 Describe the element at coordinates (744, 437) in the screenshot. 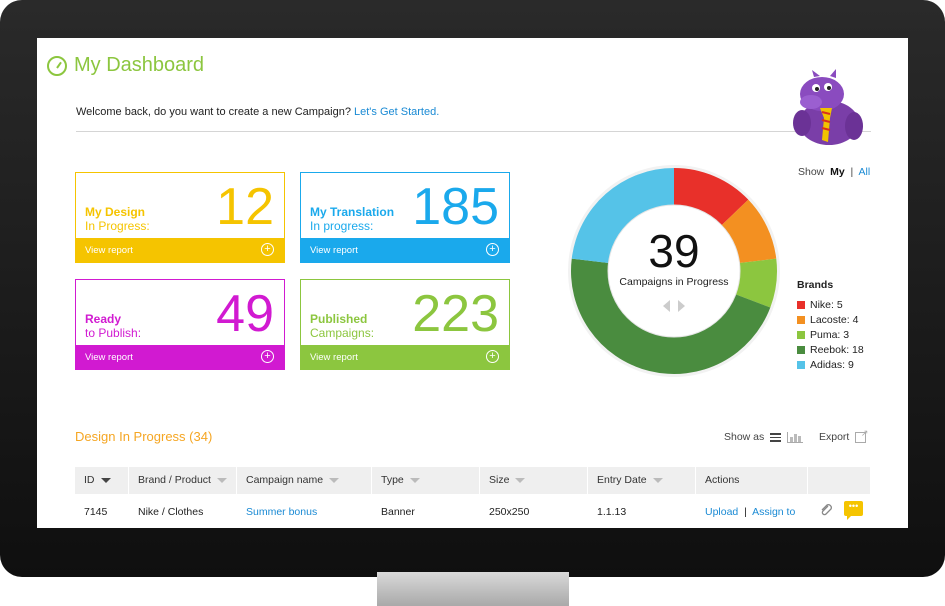

I see `show-as-label: Show as` at that location.